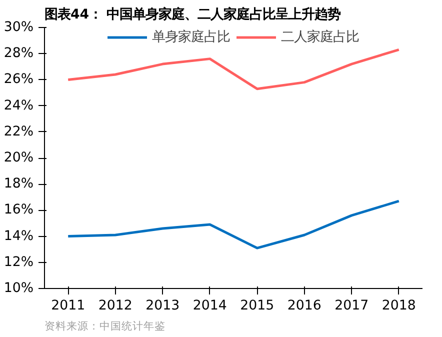 The image size is (442, 337). Describe the element at coordinates (320, 37) in the screenshot. I see `legend-label: 二人家庭占比` at that location.